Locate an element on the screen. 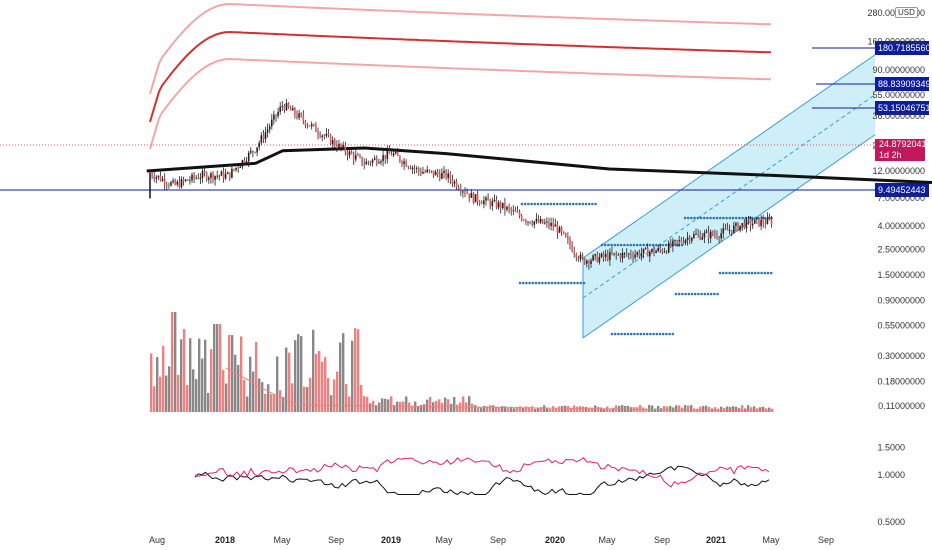 The height and width of the screenshot is (550, 932). price-tick-label: 0.55000000 is located at coordinates (901, 325).